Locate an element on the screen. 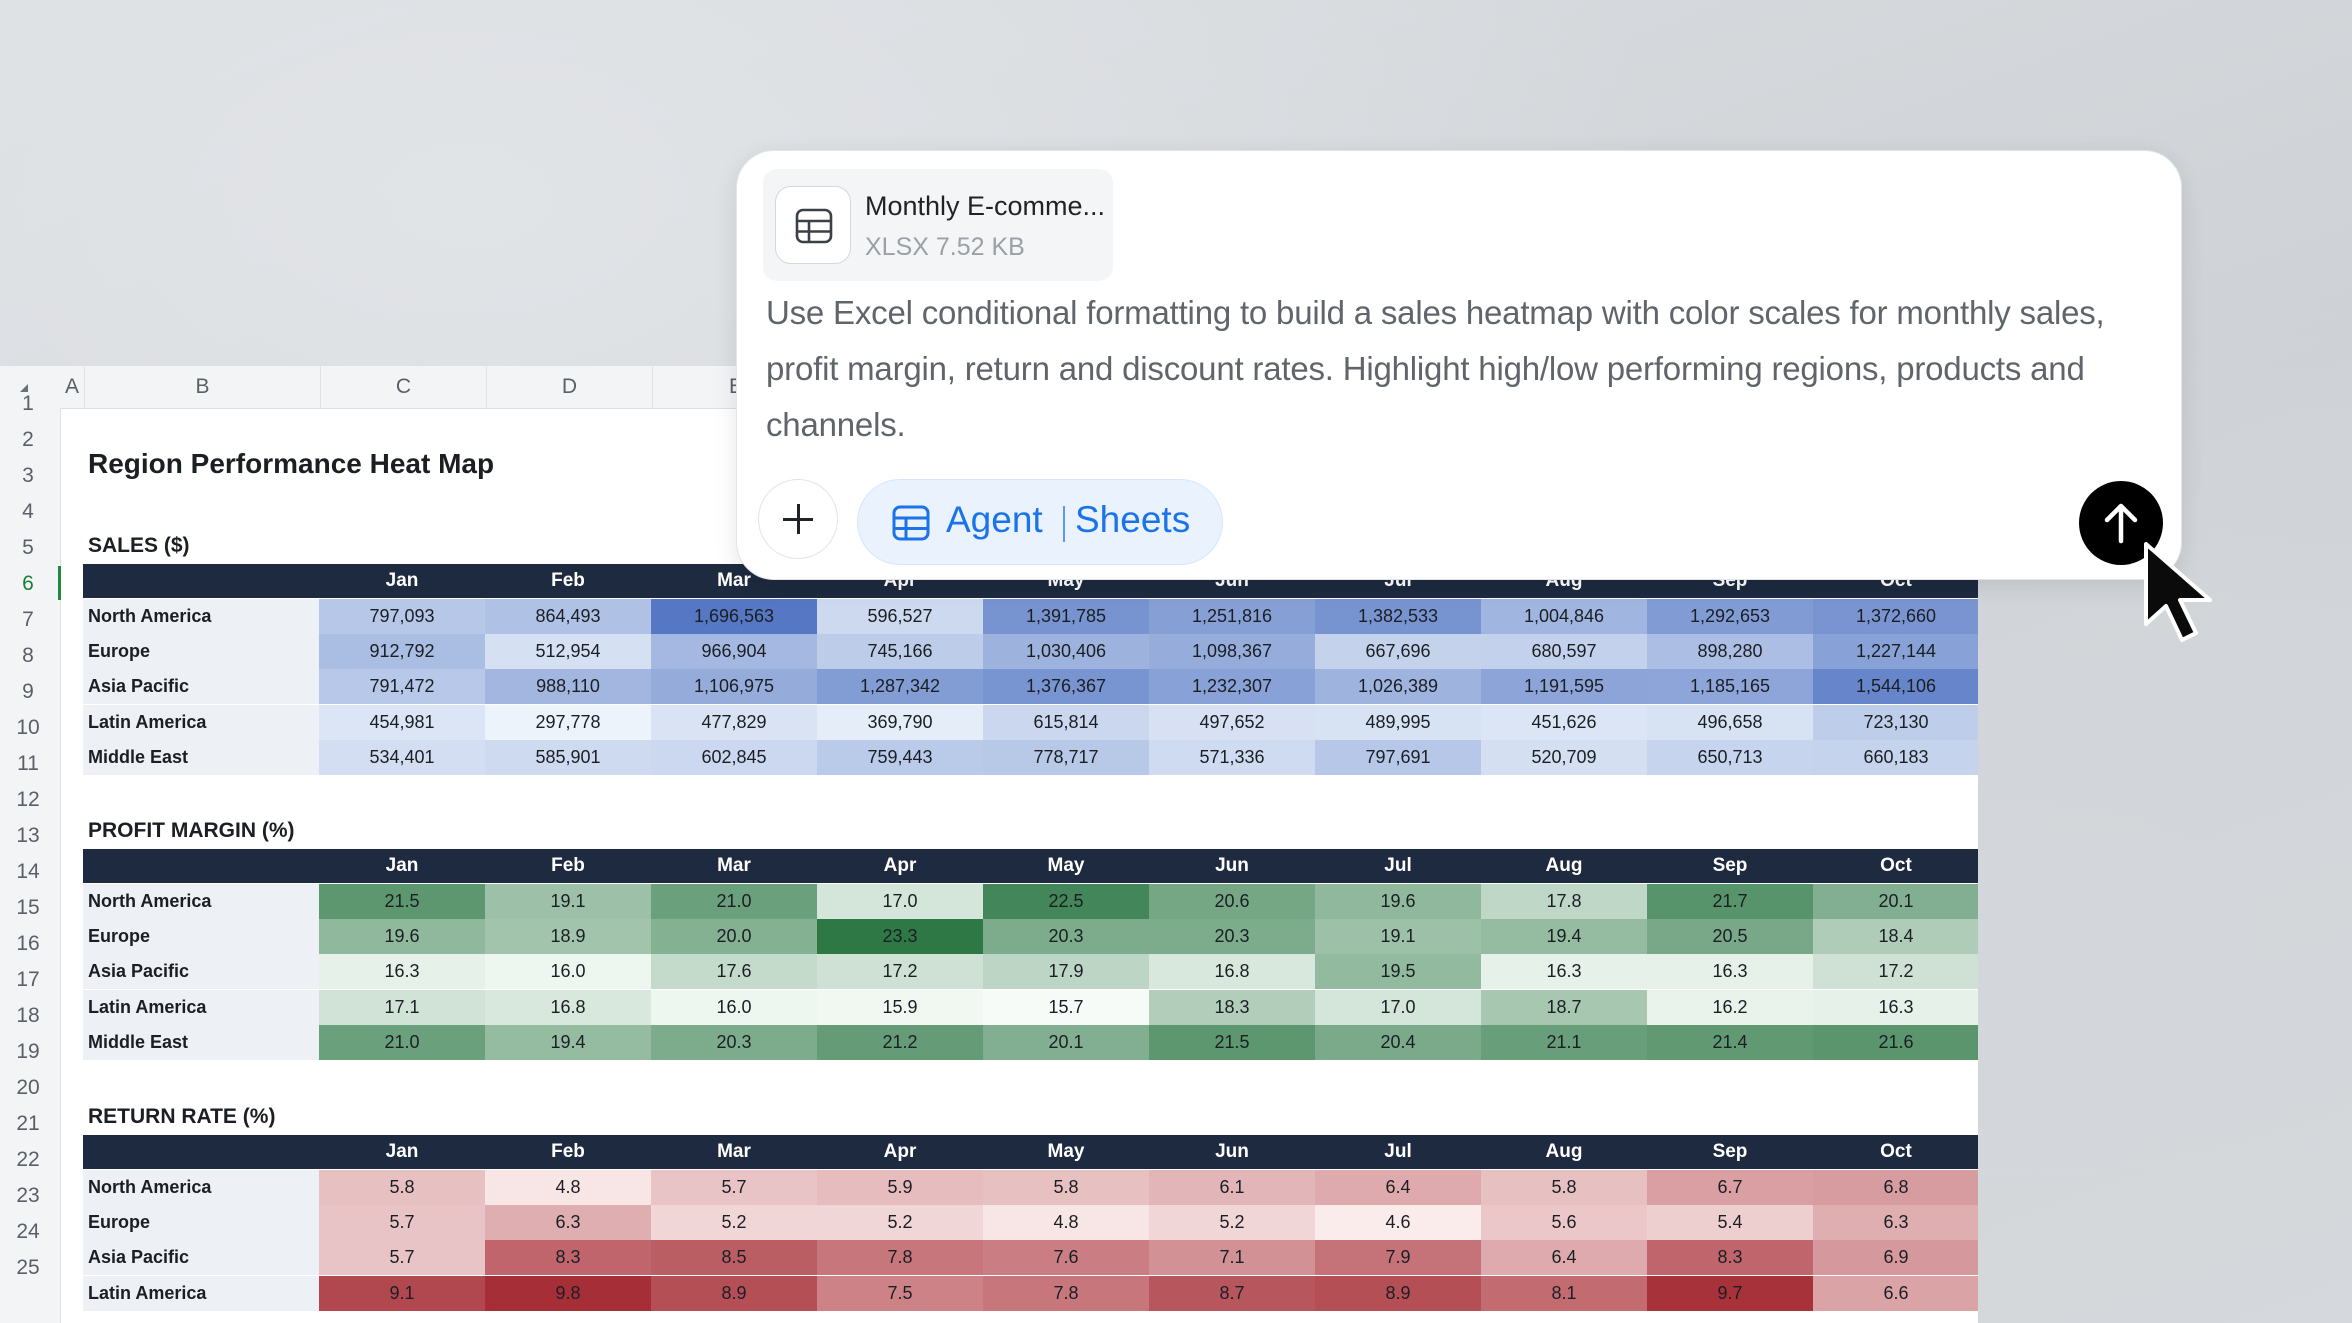  heatmap-cell: 723,130 is located at coordinates (1895, 722).